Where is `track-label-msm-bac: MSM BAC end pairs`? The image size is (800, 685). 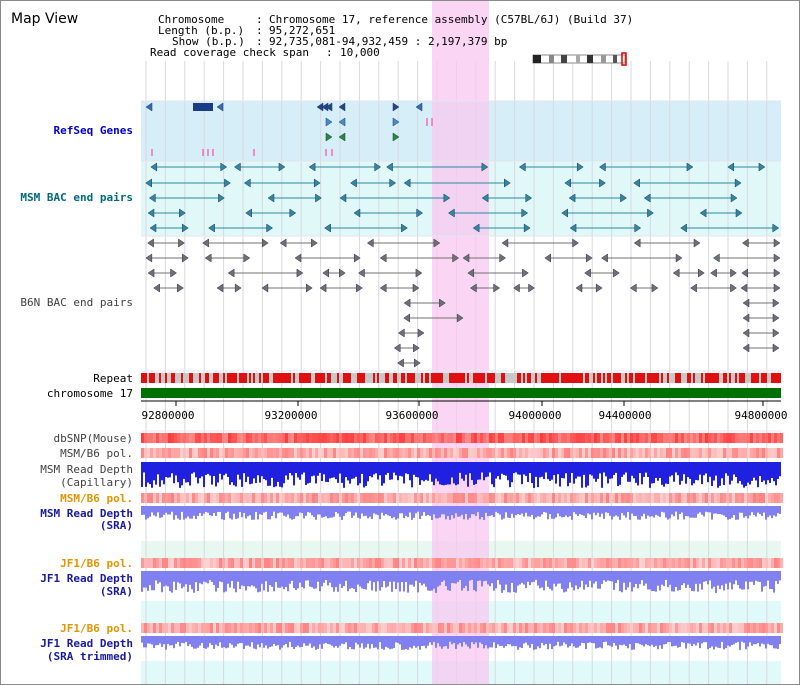
track-label-msm-bac: MSM BAC end pairs is located at coordinates (76, 197).